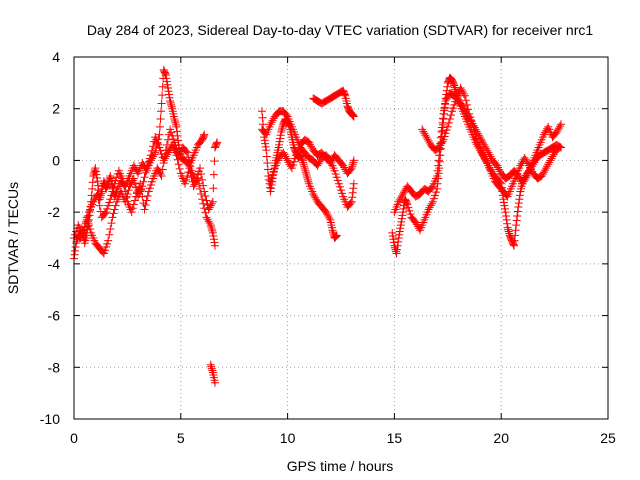 The image size is (640, 480). I want to click on series-track-c, so click(151, 178).